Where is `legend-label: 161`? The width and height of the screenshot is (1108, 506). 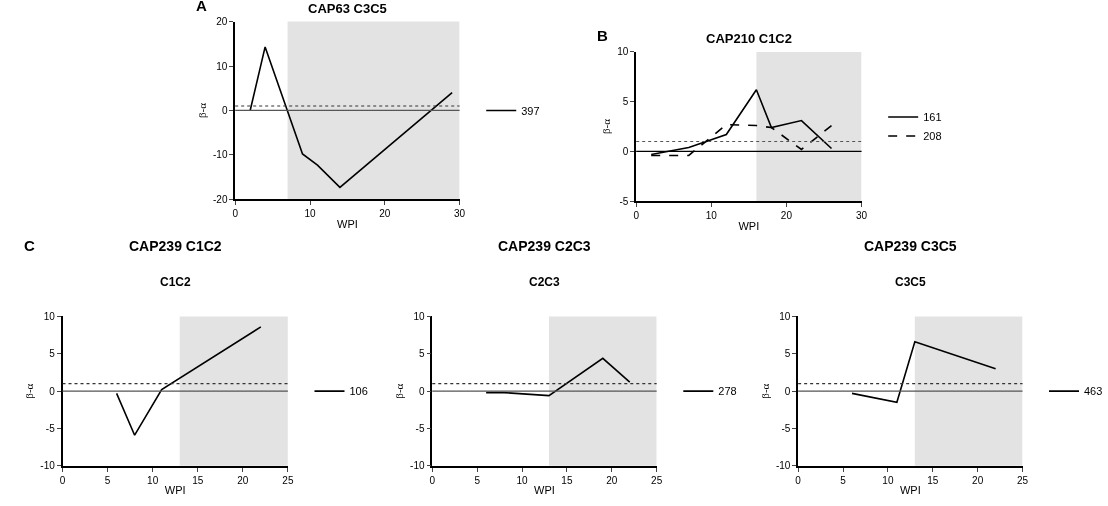
legend-label: 161 is located at coordinates (932, 117).